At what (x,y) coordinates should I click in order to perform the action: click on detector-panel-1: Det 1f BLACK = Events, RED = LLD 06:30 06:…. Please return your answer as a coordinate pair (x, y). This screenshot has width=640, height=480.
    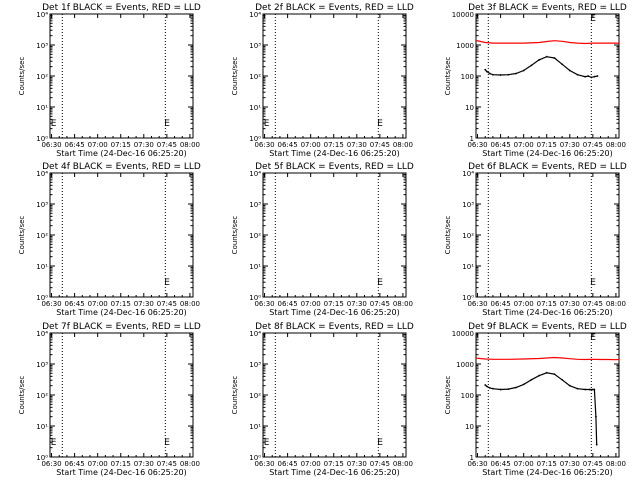
    Looking at the image, I should click on (109, 80).